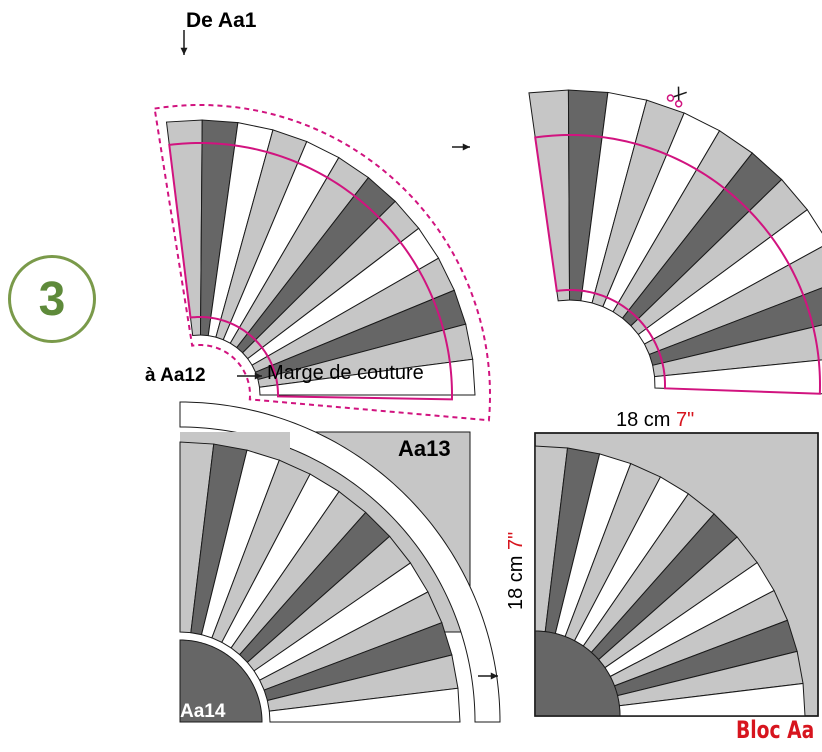  I want to click on finished-quarter-circle, so click(577, 673).